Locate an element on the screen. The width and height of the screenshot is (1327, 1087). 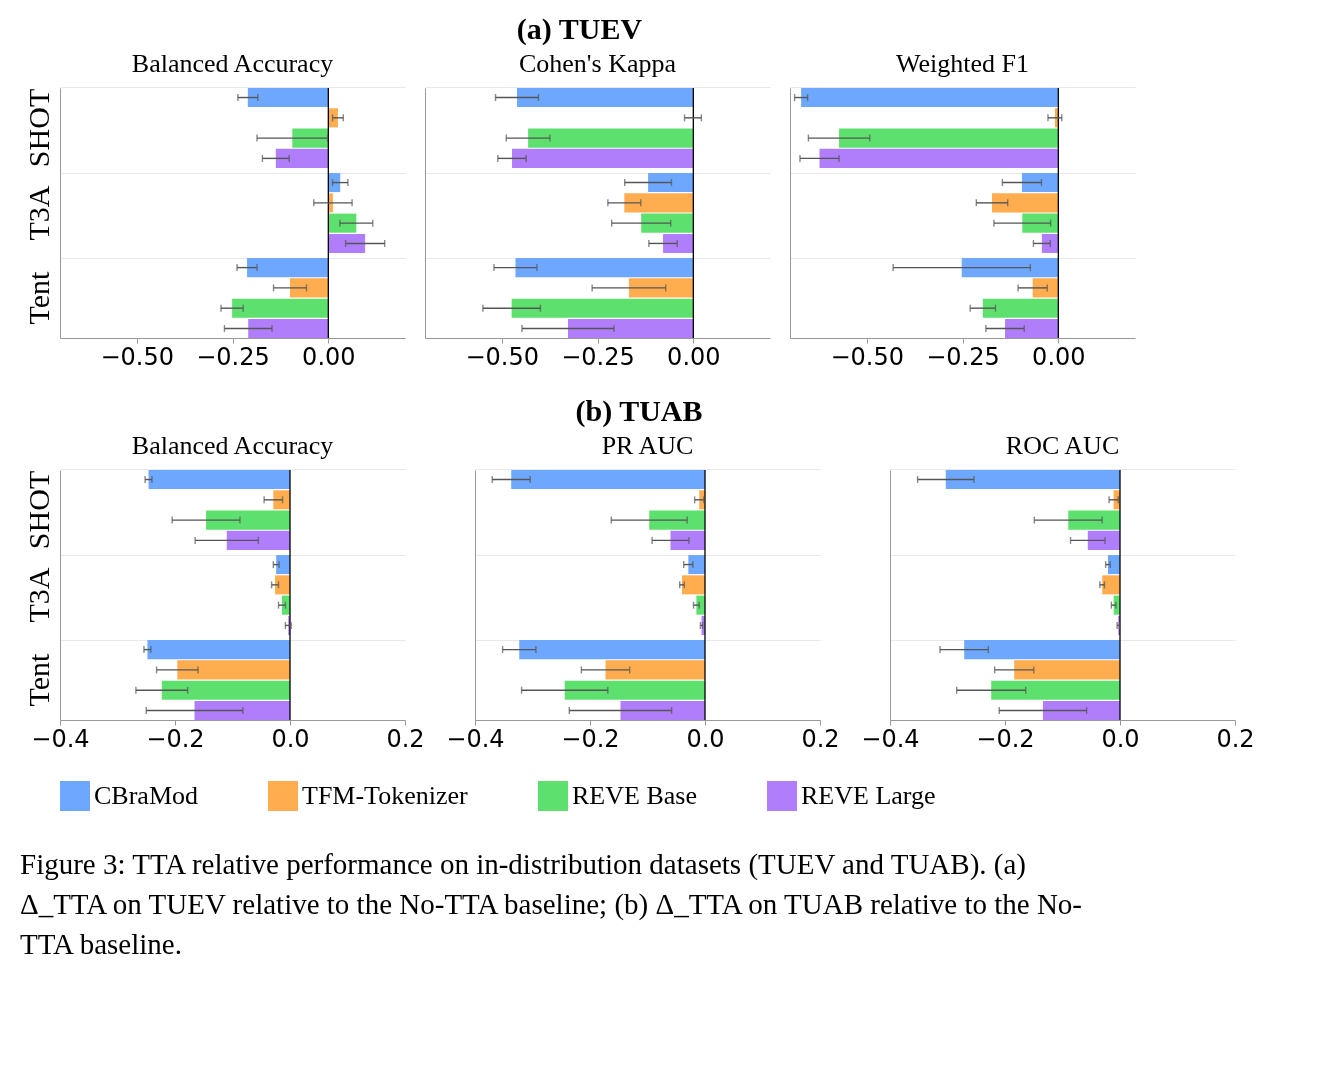
legend-label: CBraMod is located at coordinates (146, 795).